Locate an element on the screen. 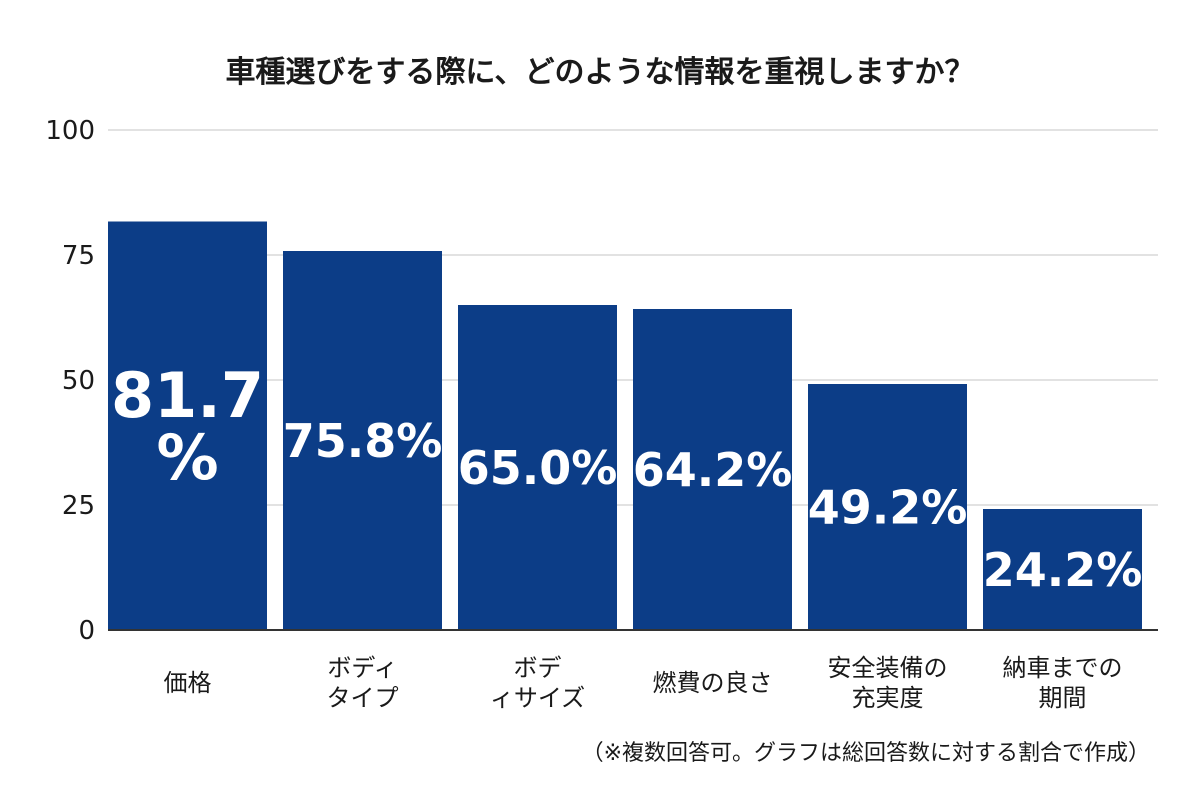 Image resolution: width=1200 pixels, height=800 pixels. category-label: ボディサイズ is located at coordinates (537, 683).